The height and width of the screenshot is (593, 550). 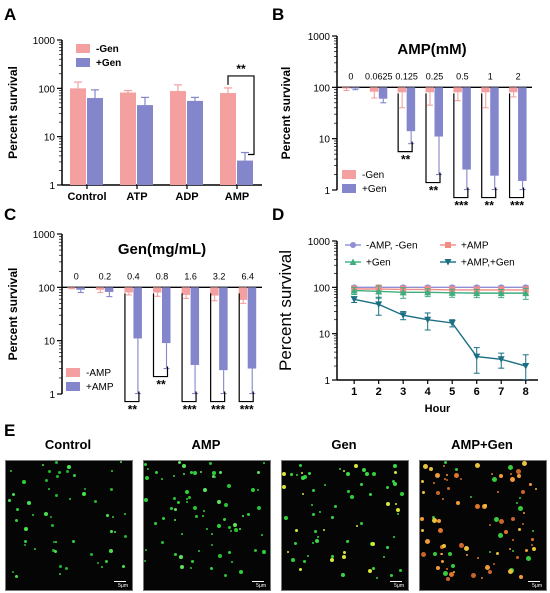 I want to click on x-tick-label: 8, so click(x=526, y=392).